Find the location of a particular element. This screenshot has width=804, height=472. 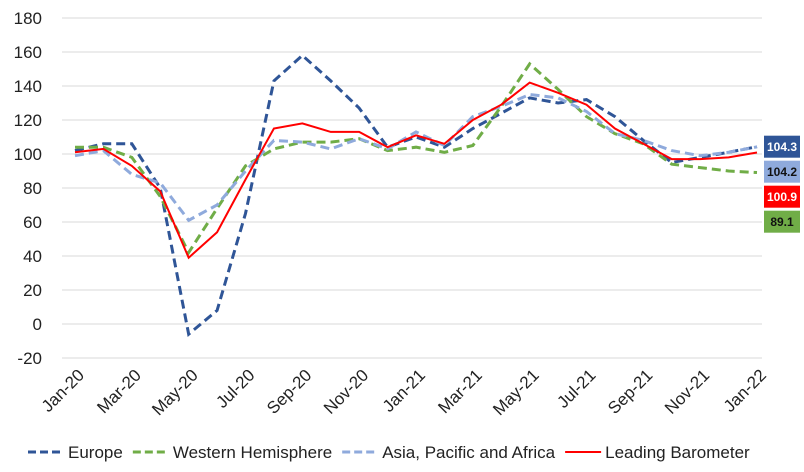

y-tick-label: 20 is located at coordinates (32, 290).